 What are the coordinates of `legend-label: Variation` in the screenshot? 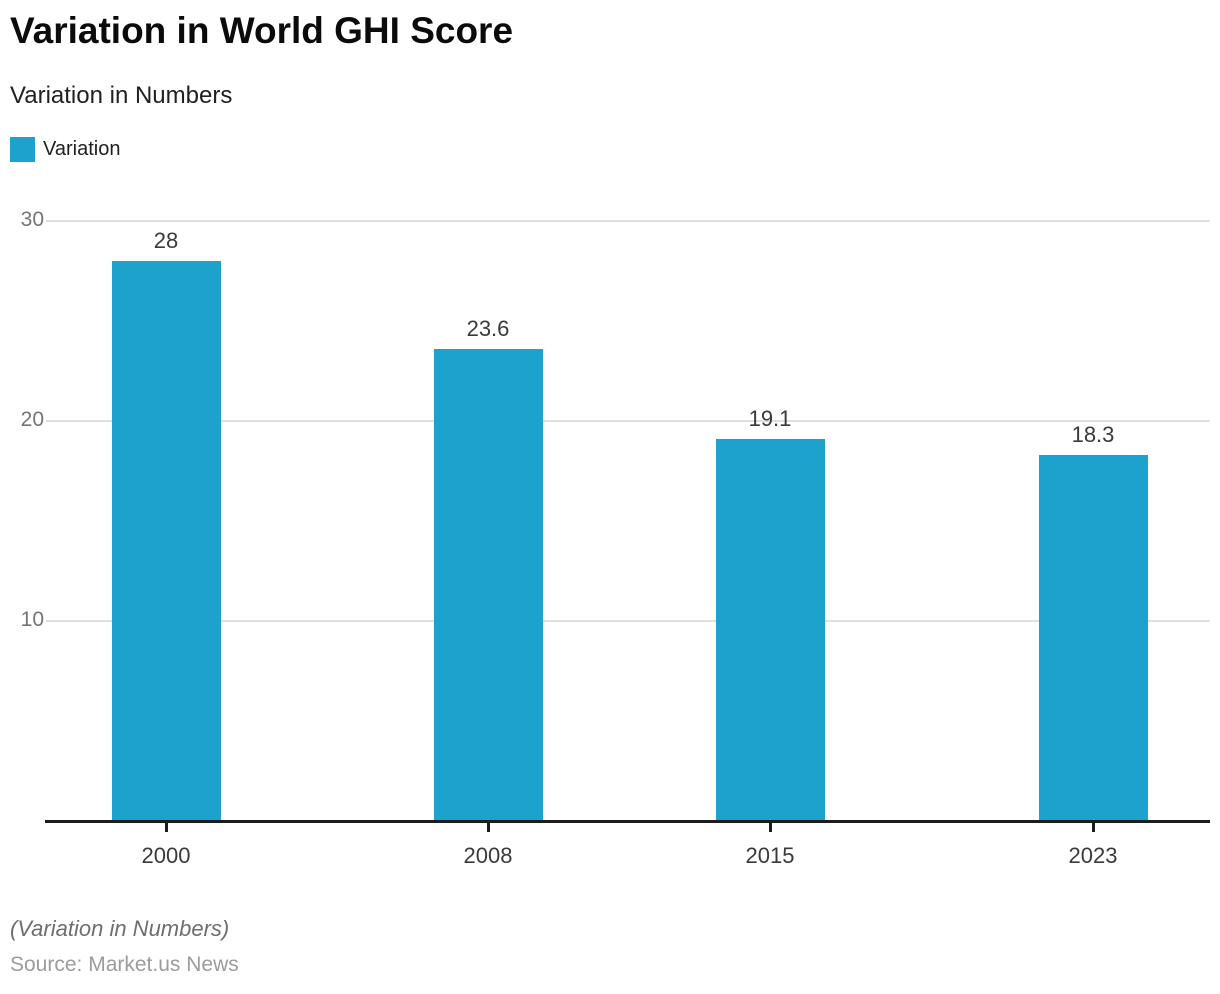 It's located at (82, 149).